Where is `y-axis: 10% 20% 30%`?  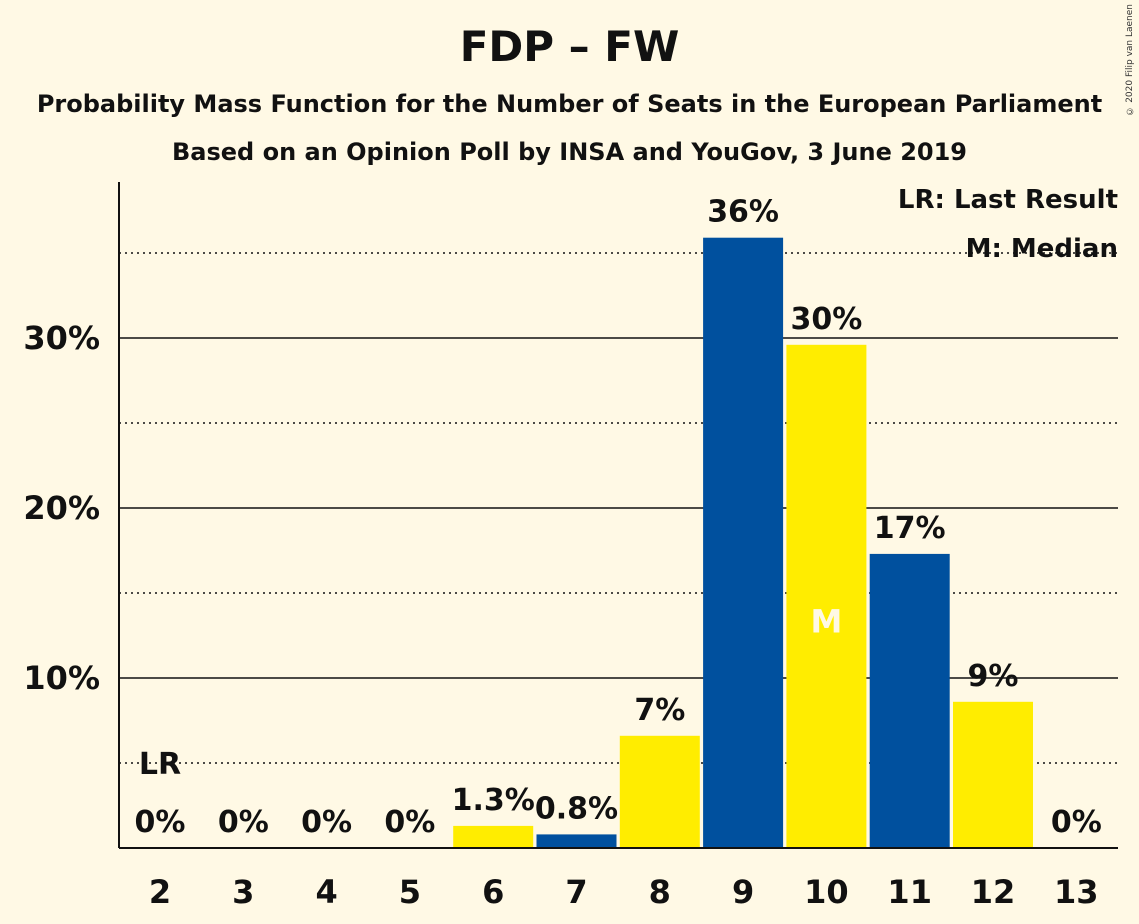 y-axis: 10% 20% 30% is located at coordinates (71, 515).